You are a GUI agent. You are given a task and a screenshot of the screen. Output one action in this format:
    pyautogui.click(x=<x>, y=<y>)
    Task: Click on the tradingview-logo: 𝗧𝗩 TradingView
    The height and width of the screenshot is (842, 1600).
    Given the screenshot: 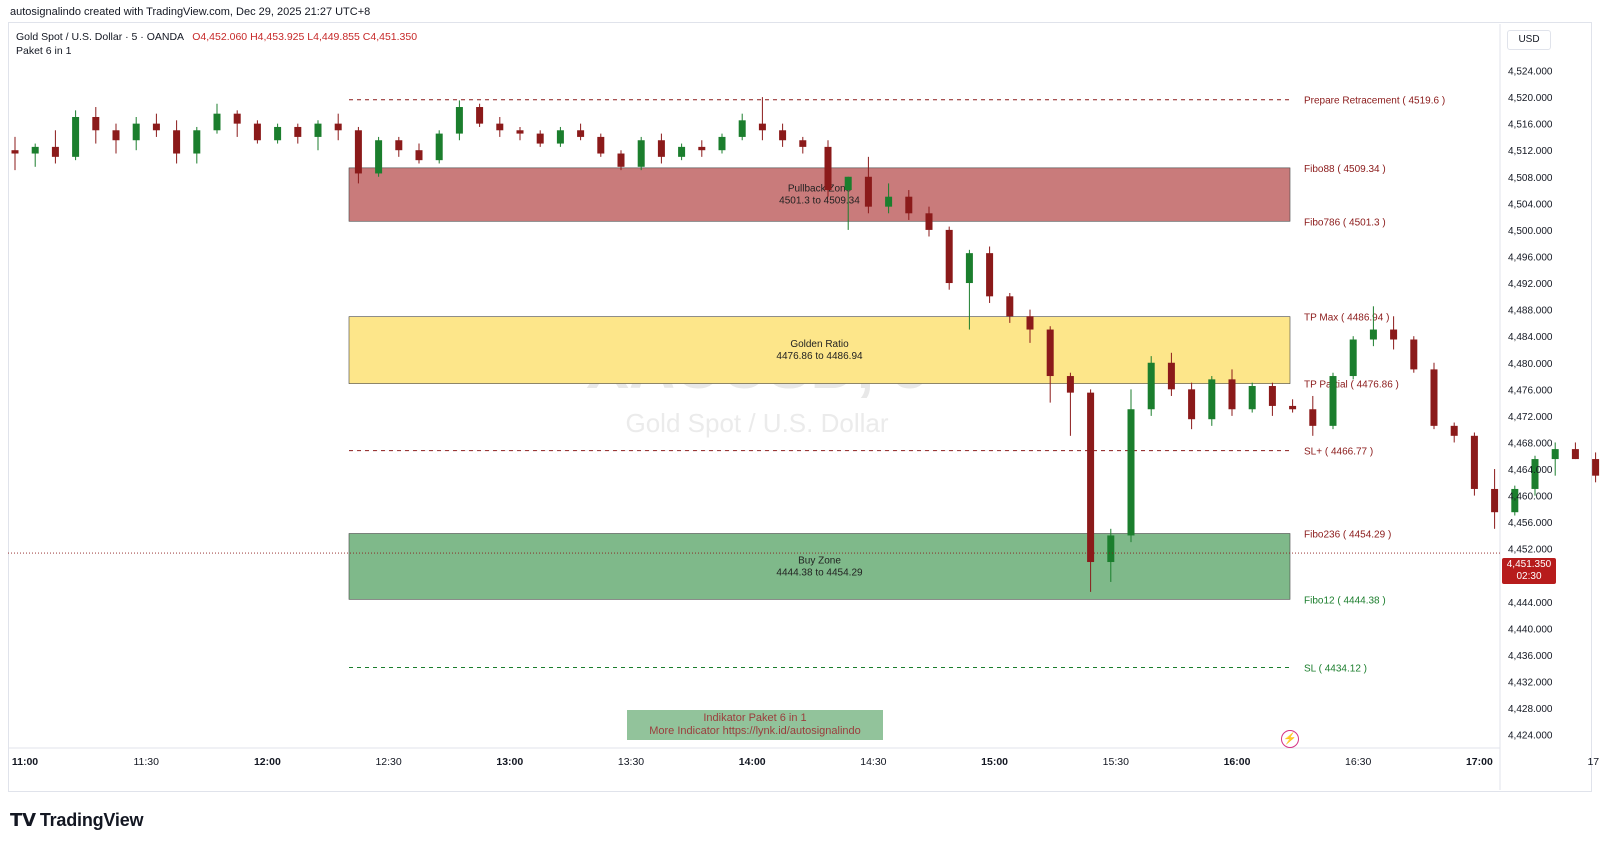 What is the action you would take?
    pyautogui.click(x=77, y=820)
    